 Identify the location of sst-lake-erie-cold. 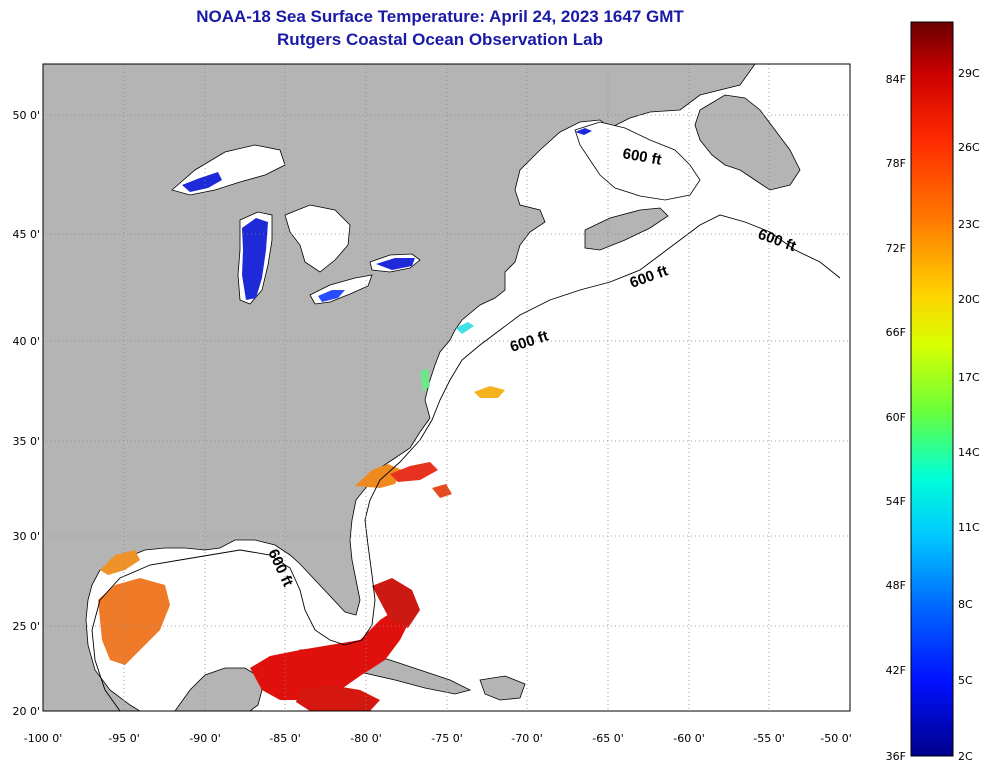
(331, 296).